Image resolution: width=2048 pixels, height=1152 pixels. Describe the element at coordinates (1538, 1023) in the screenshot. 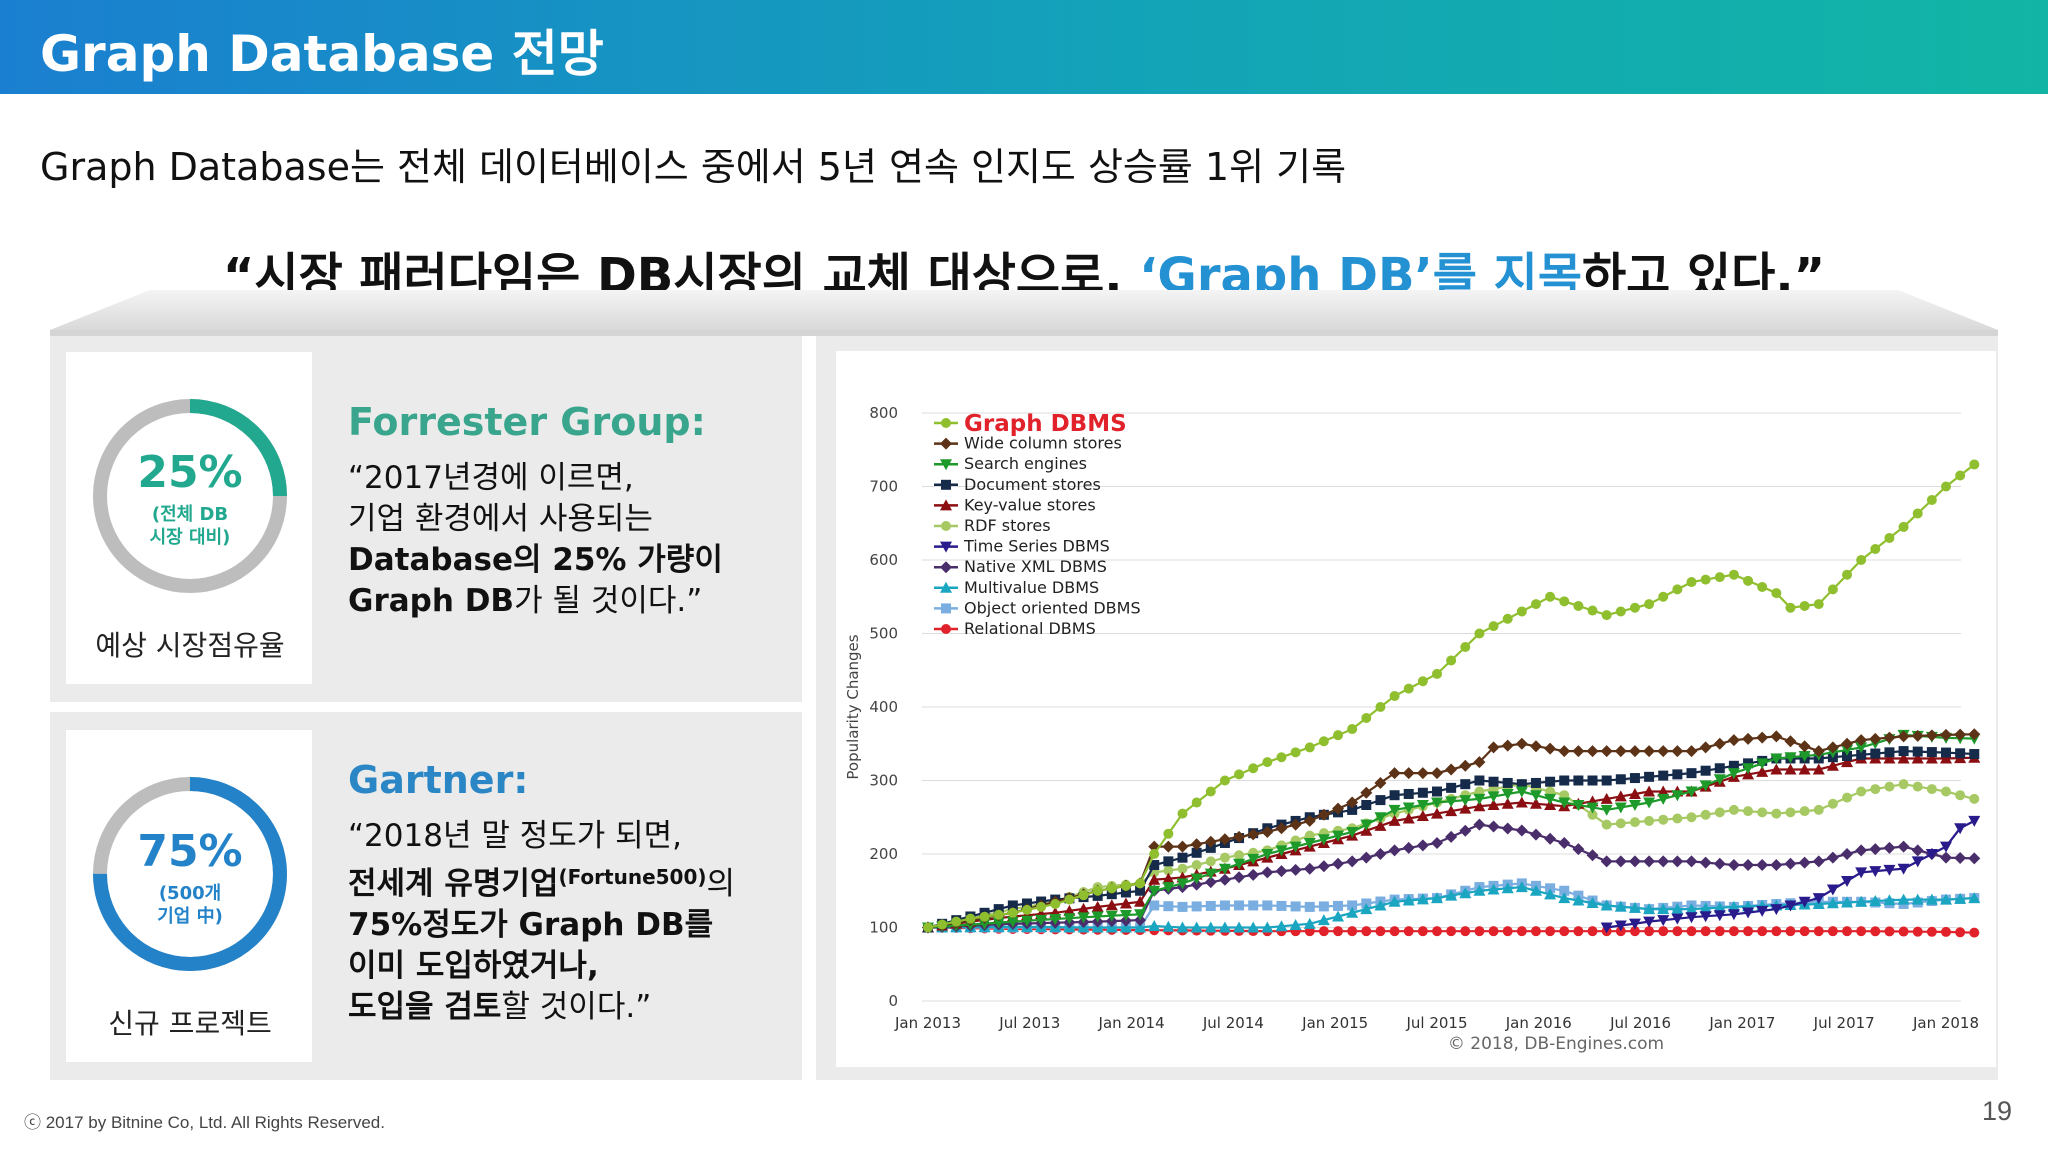

I see `x-tick-label: Jan 2016` at that location.